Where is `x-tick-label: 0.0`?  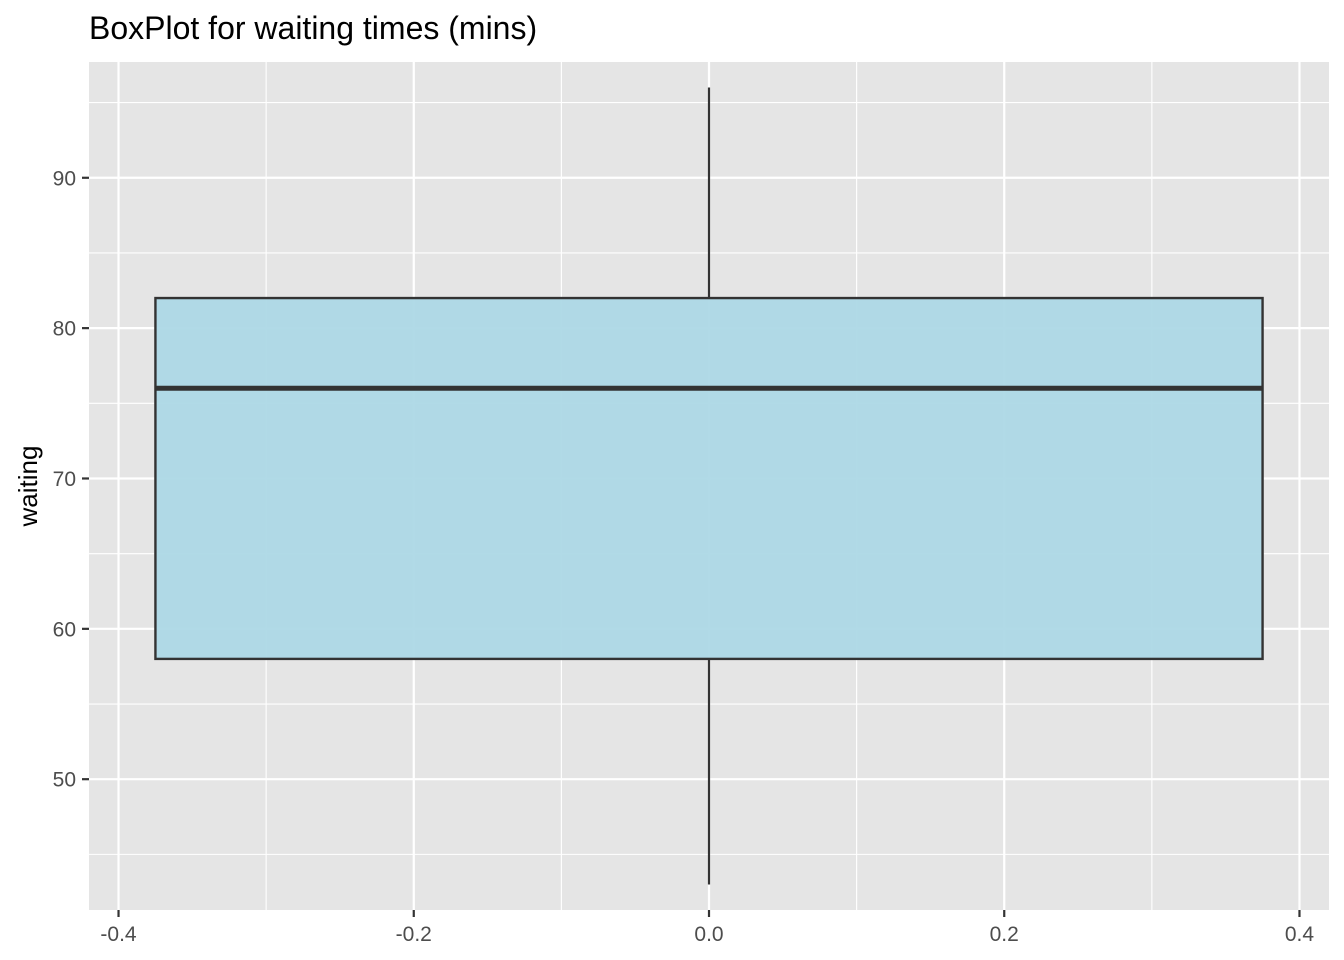
x-tick-label: 0.0 is located at coordinates (708, 934).